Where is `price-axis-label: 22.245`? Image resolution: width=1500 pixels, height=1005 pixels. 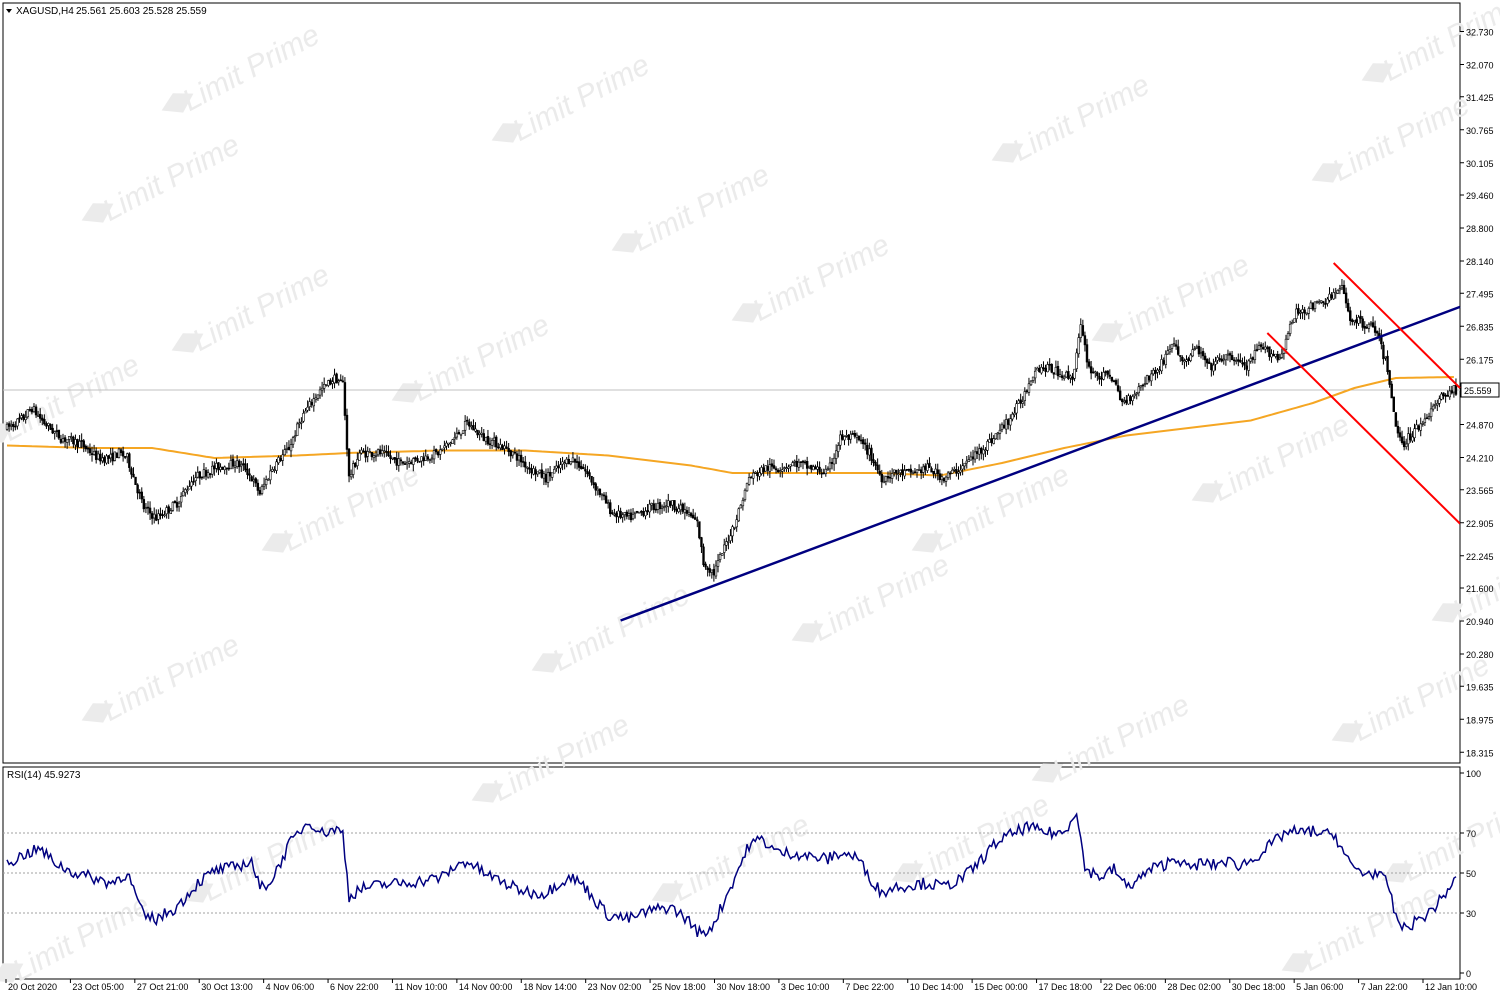
price-axis-label: 22.245 is located at coordinates (1480, 557).